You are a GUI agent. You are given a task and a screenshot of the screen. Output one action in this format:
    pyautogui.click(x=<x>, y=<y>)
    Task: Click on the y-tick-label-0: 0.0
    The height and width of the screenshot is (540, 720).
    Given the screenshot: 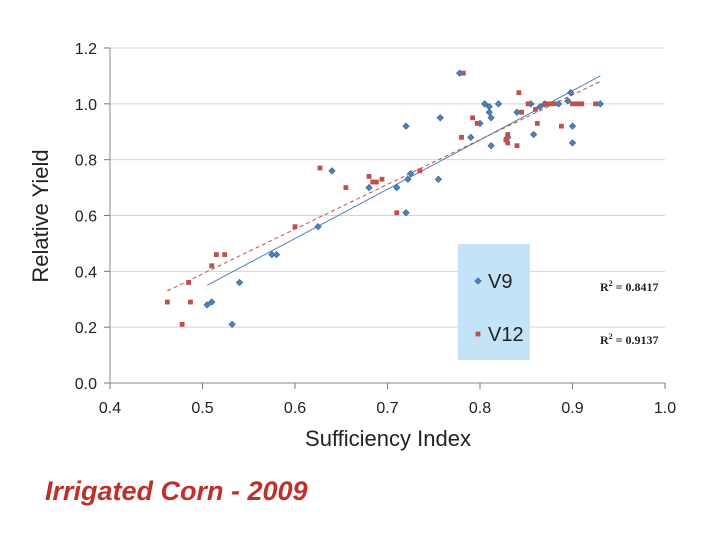 What is the action you would take?
    pyautogui.click(x=86, y=384)
    